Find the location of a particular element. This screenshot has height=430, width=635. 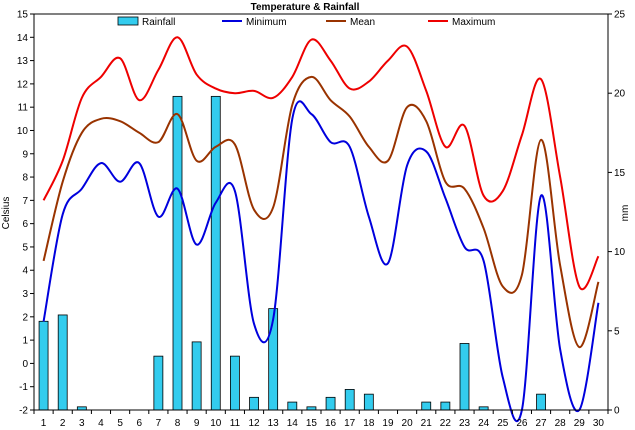

y-right-tick-label: 10 is located at coordinates (620, 252).